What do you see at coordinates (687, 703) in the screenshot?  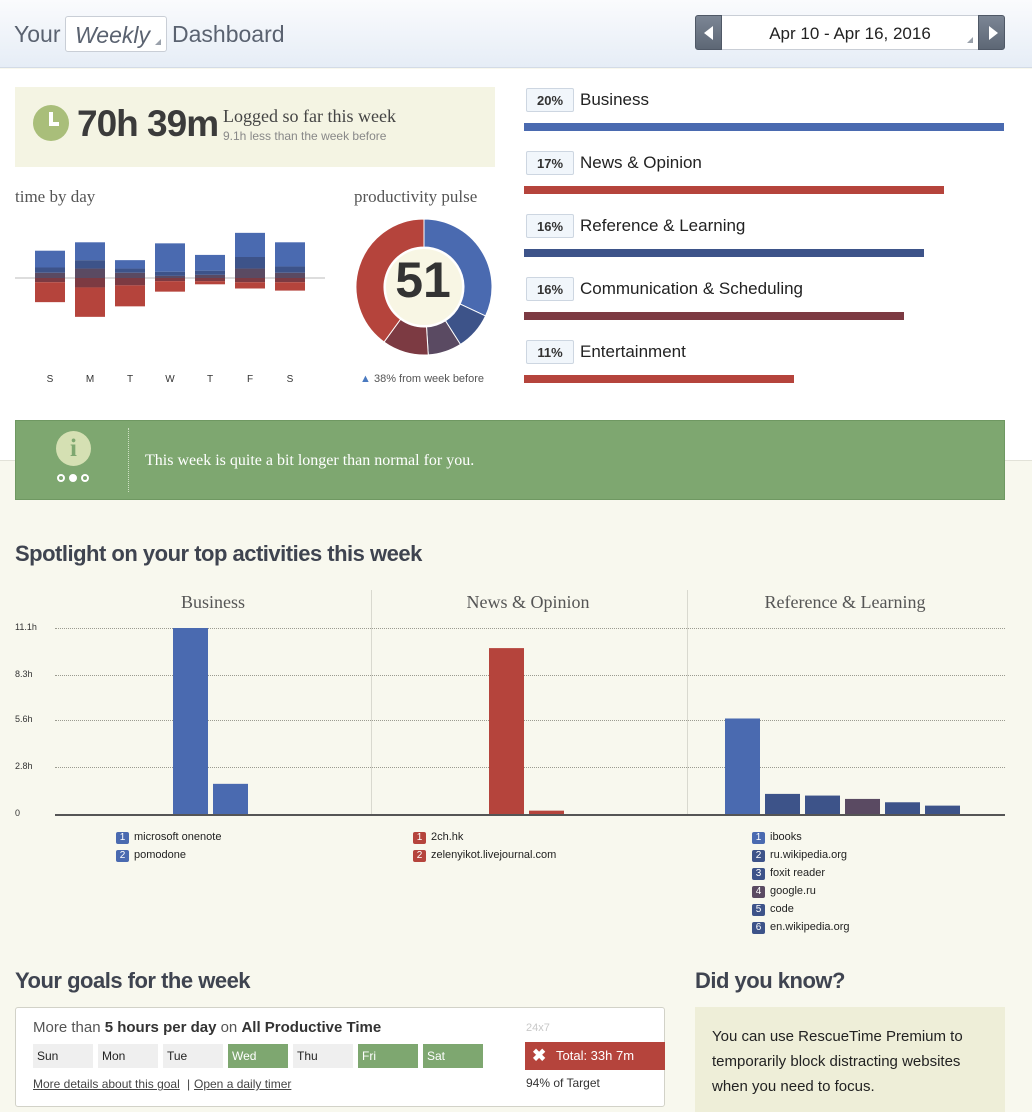 I see `panel-divider` at bounding box center [687, 703].